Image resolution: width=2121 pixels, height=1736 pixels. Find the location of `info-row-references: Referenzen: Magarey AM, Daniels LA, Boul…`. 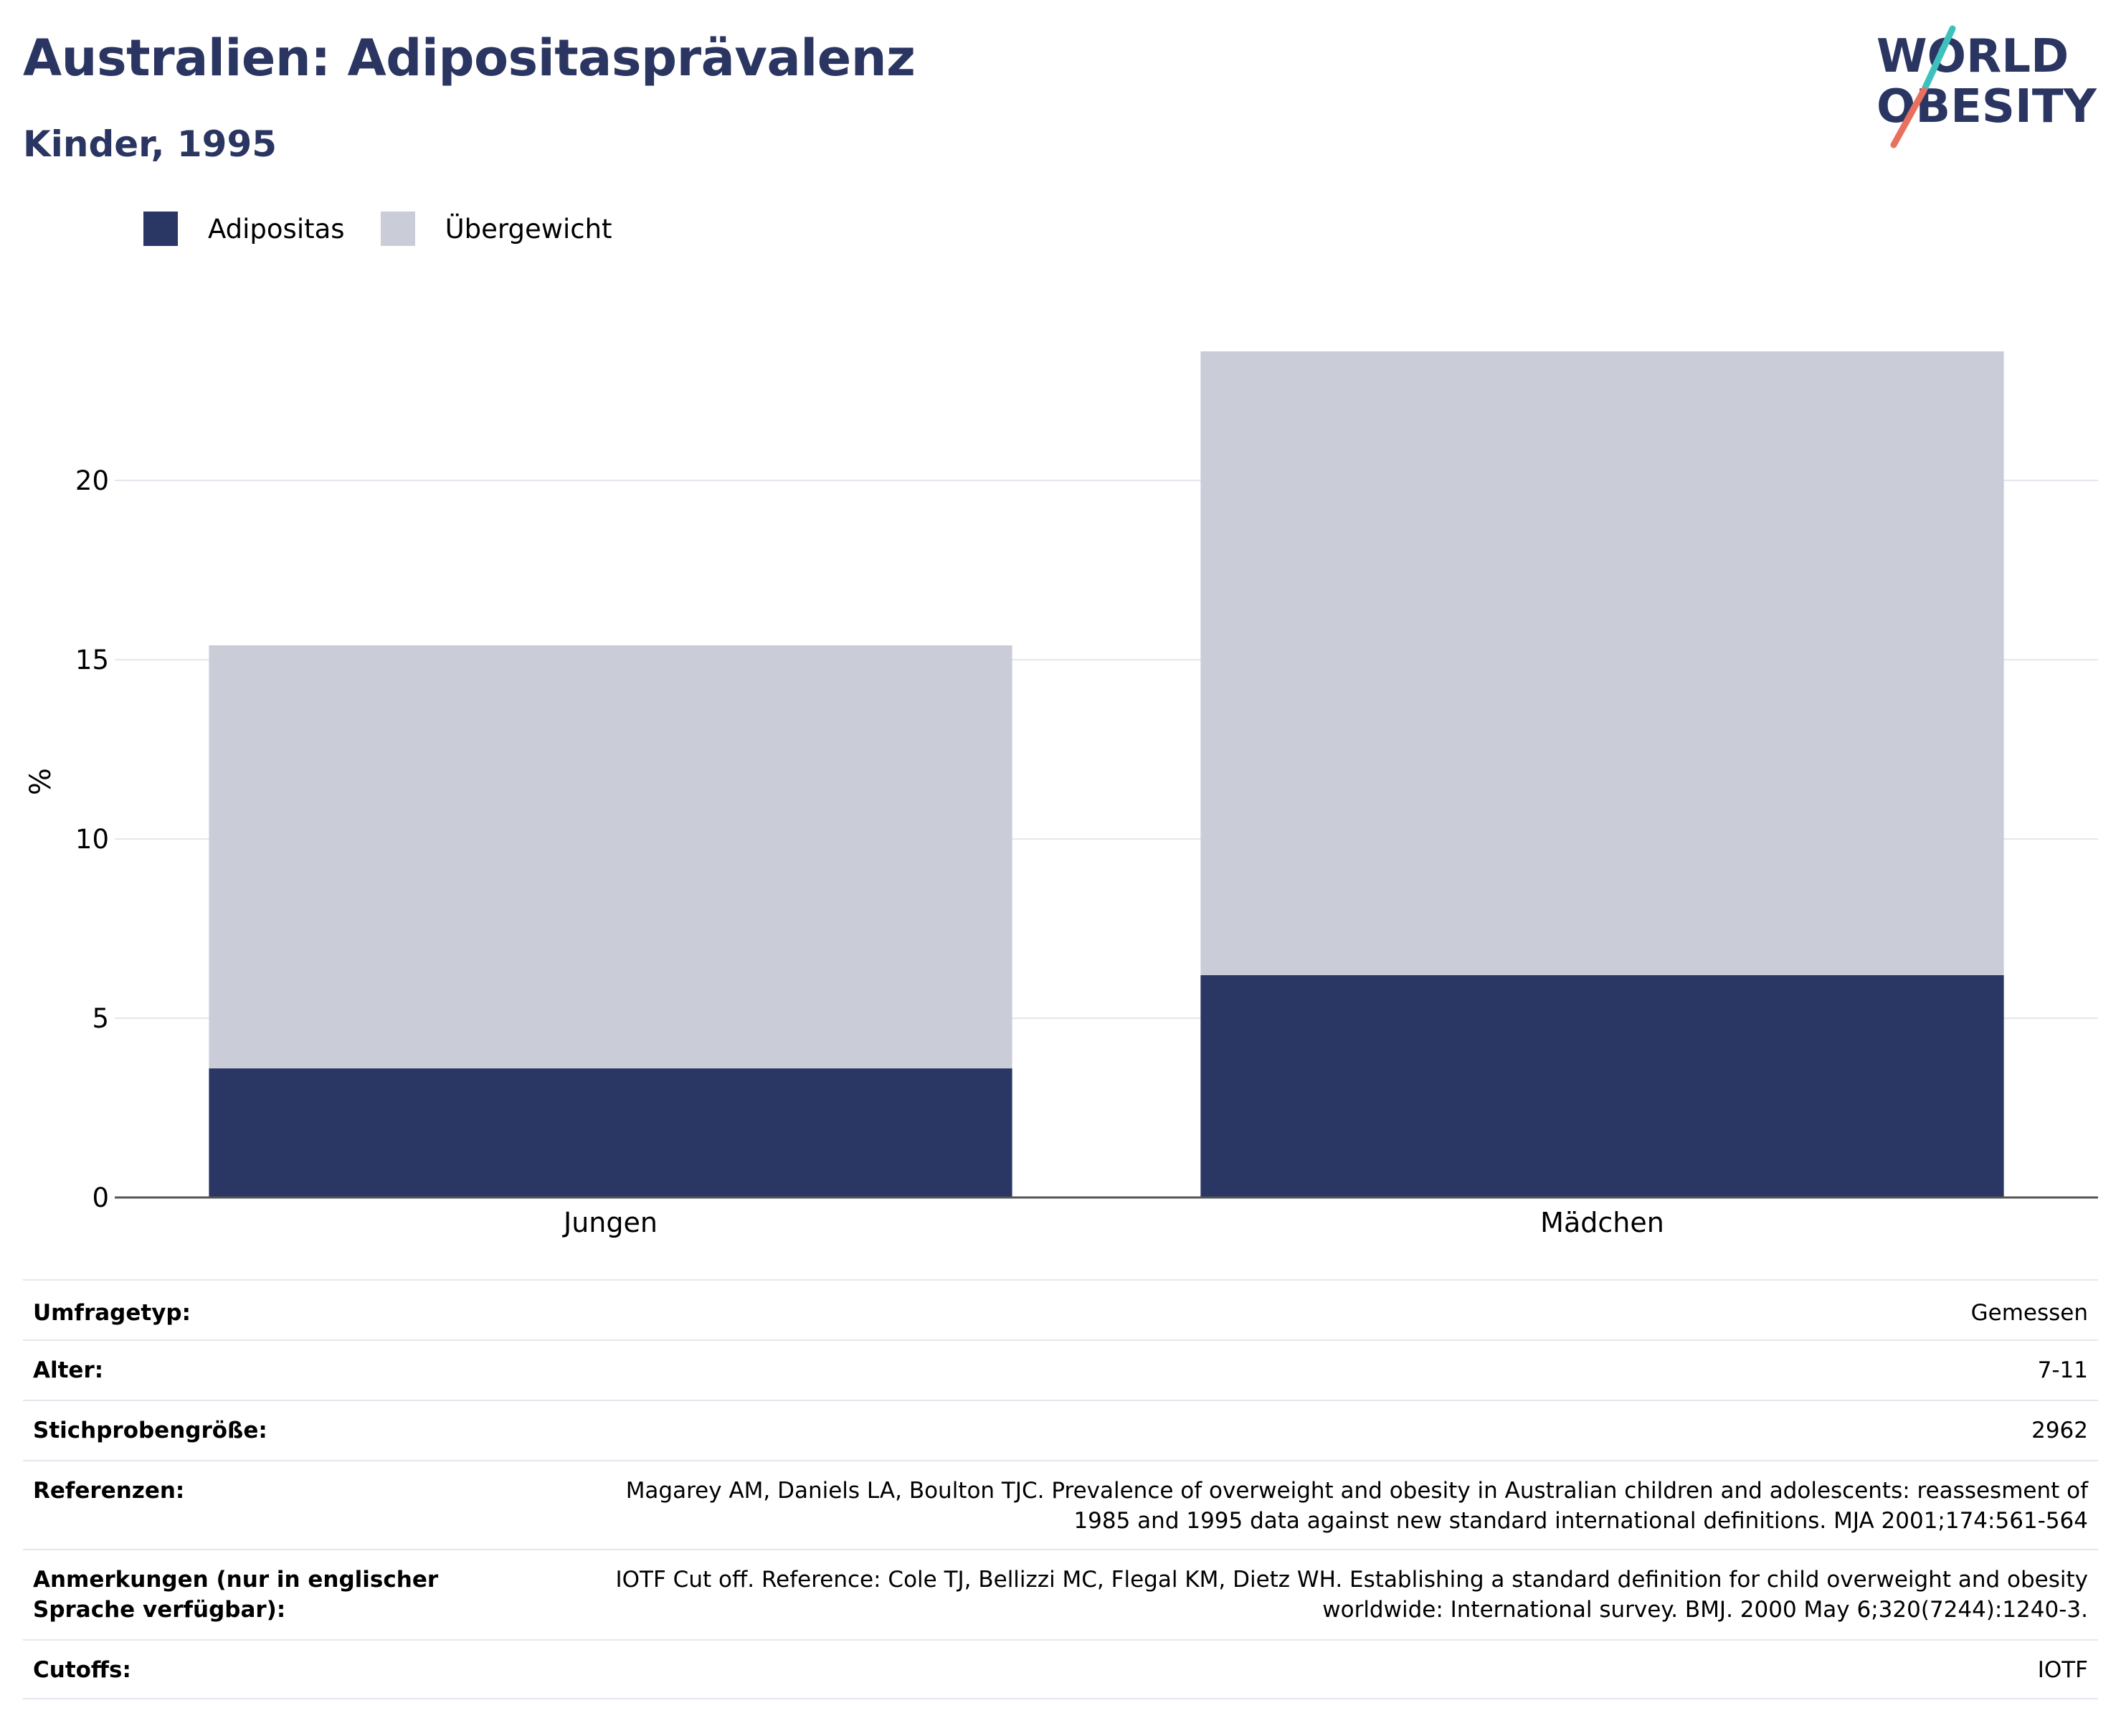

info-row-references: Referenzen: Magarey AM, Daniels LA, Boul… is located at coordinates (1060, 1505).